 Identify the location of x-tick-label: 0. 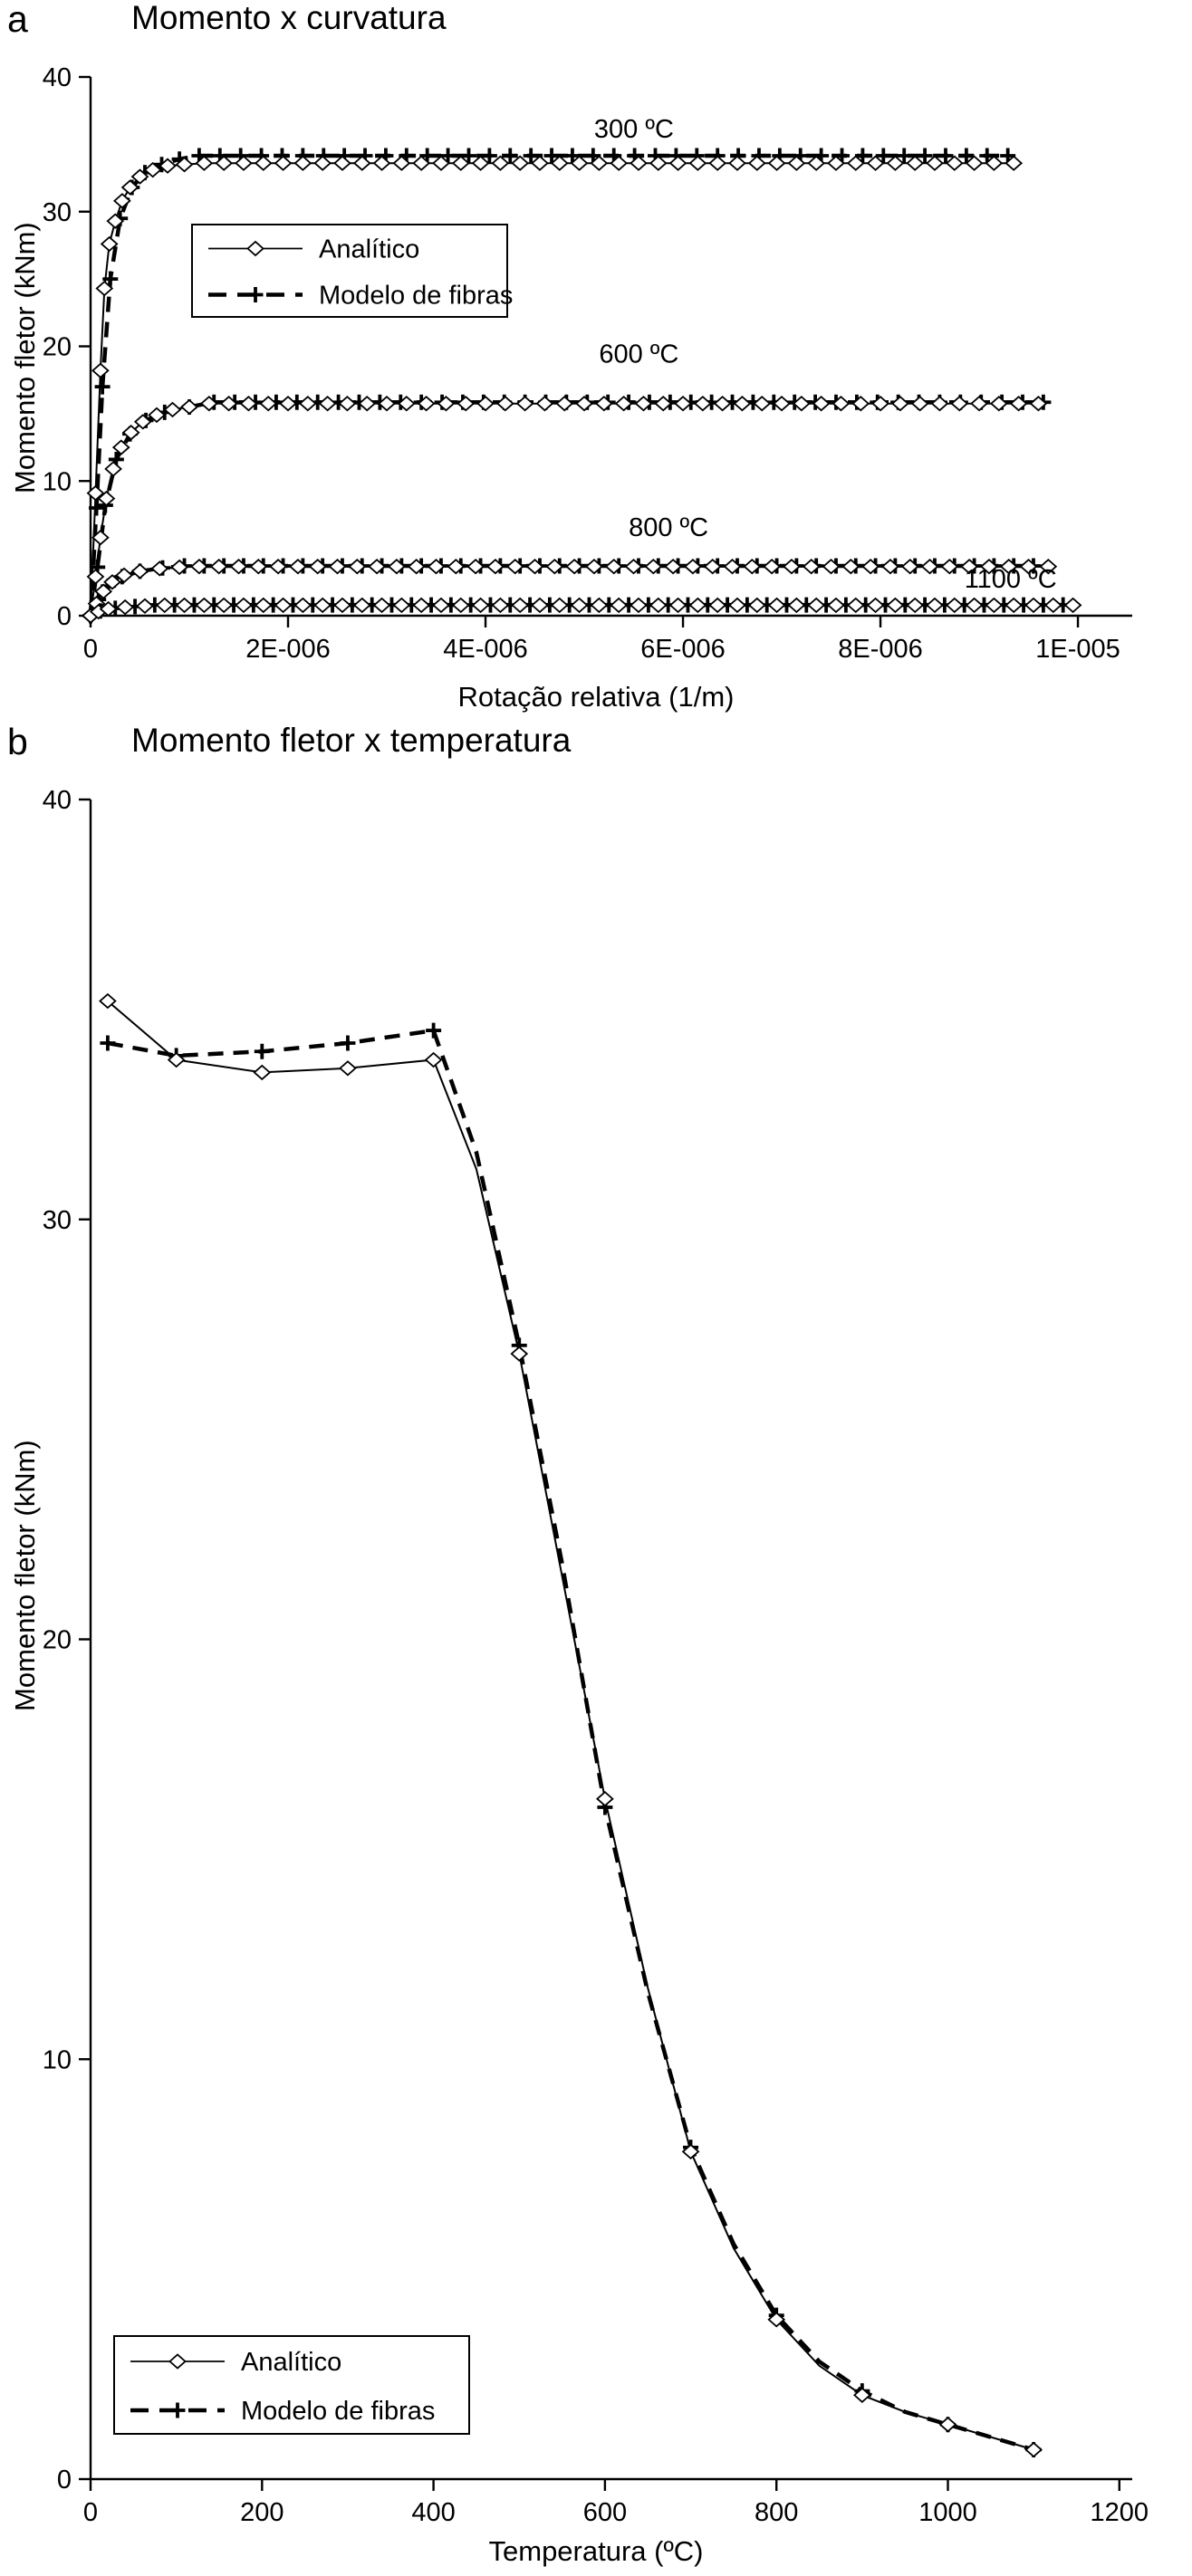
(90, 2512).